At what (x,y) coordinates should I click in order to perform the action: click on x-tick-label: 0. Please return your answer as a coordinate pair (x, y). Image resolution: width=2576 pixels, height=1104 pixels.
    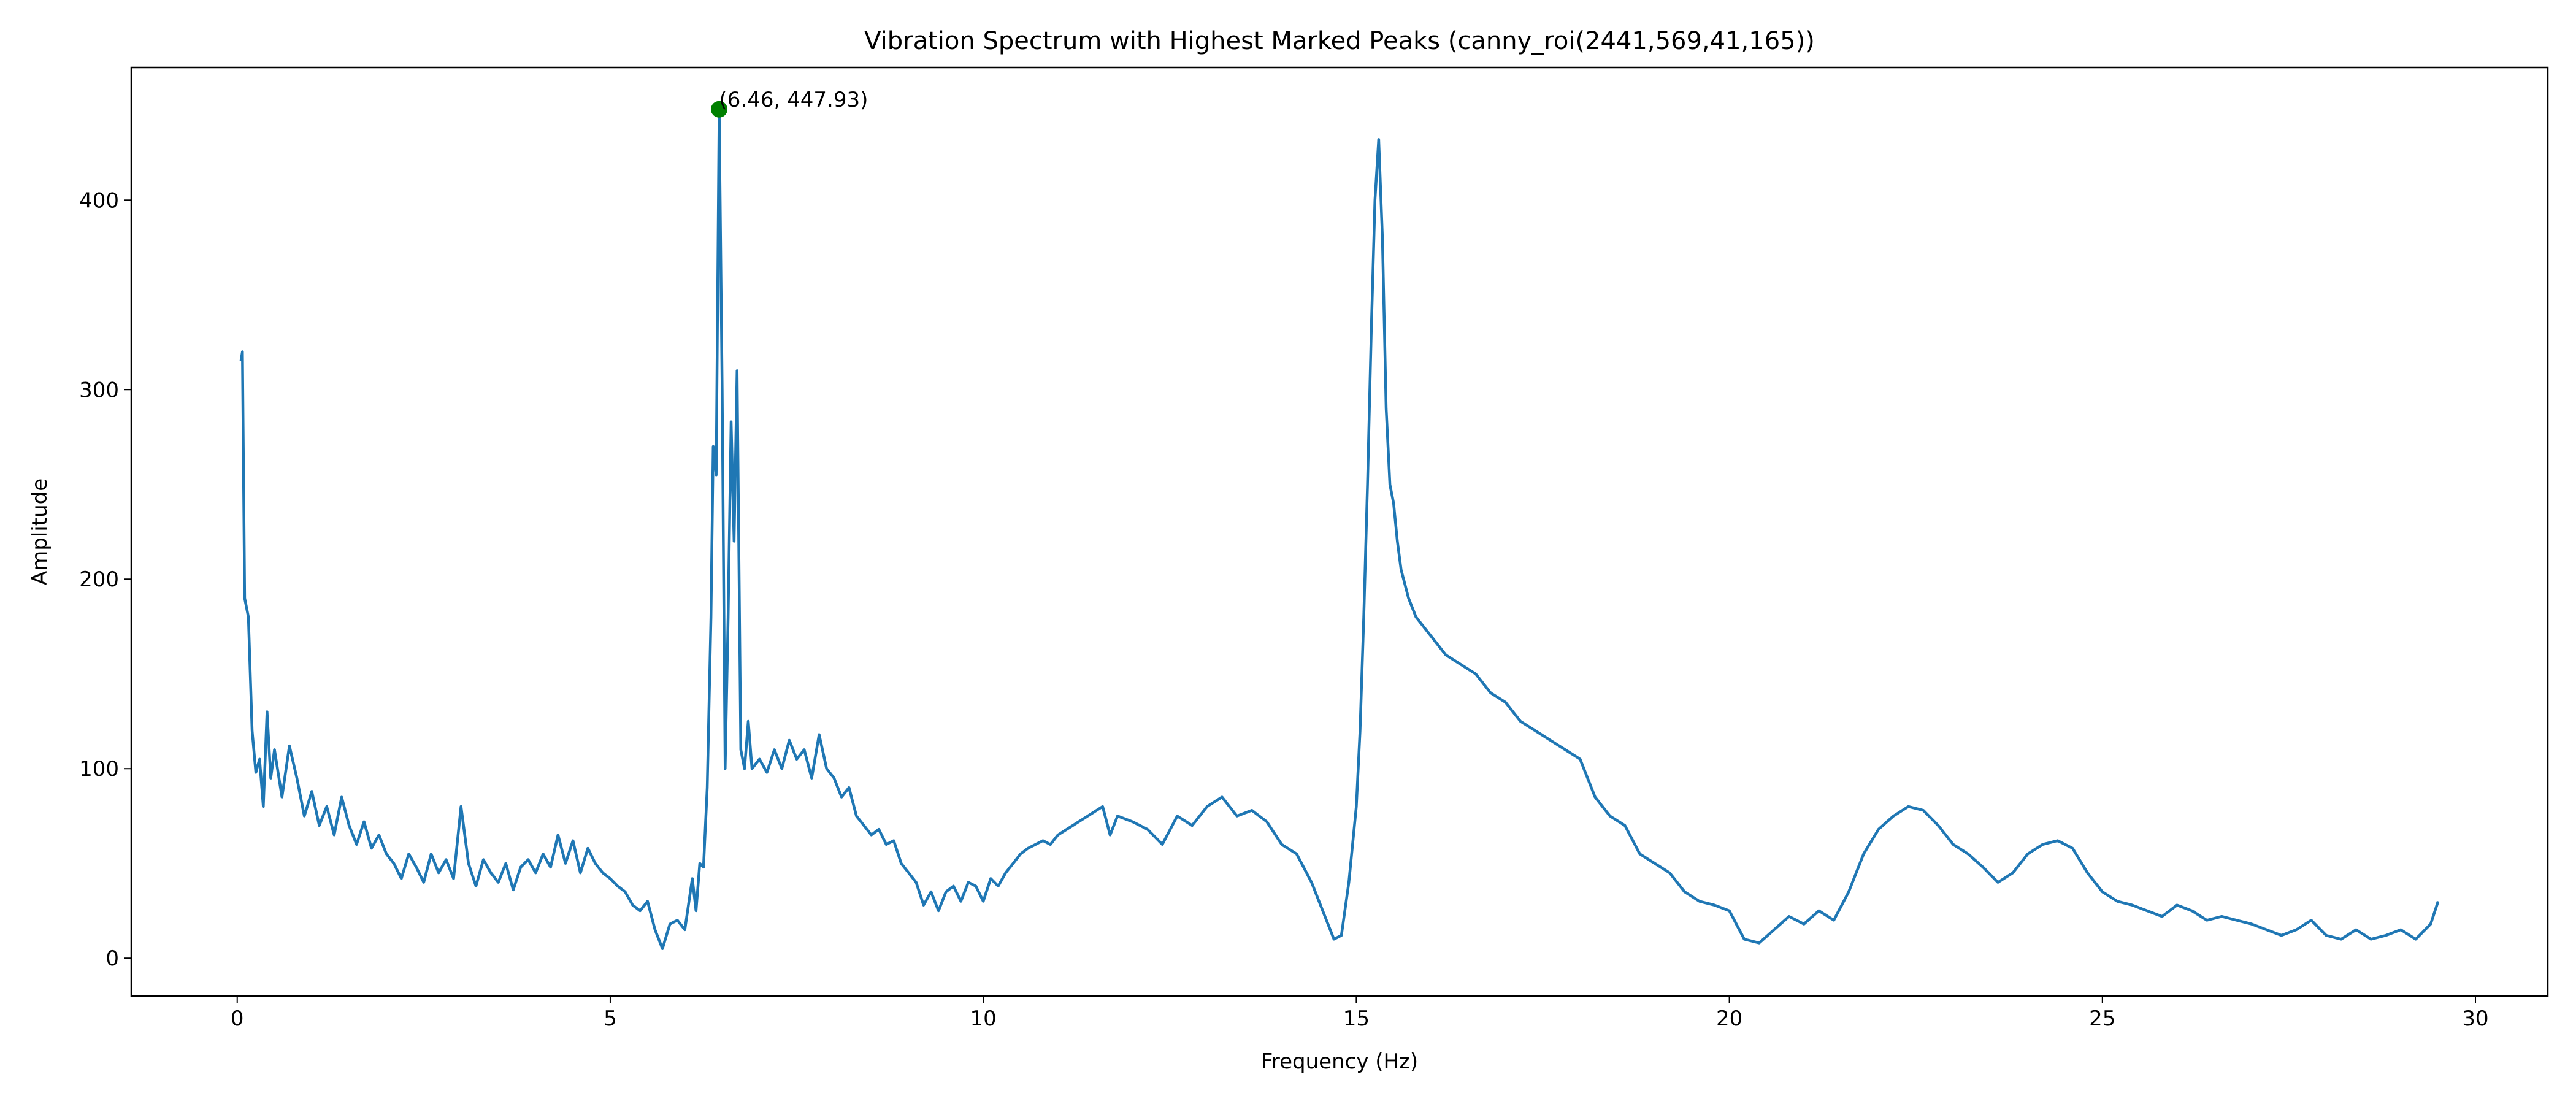
    Looking at the image, I should click on (237, 1018).